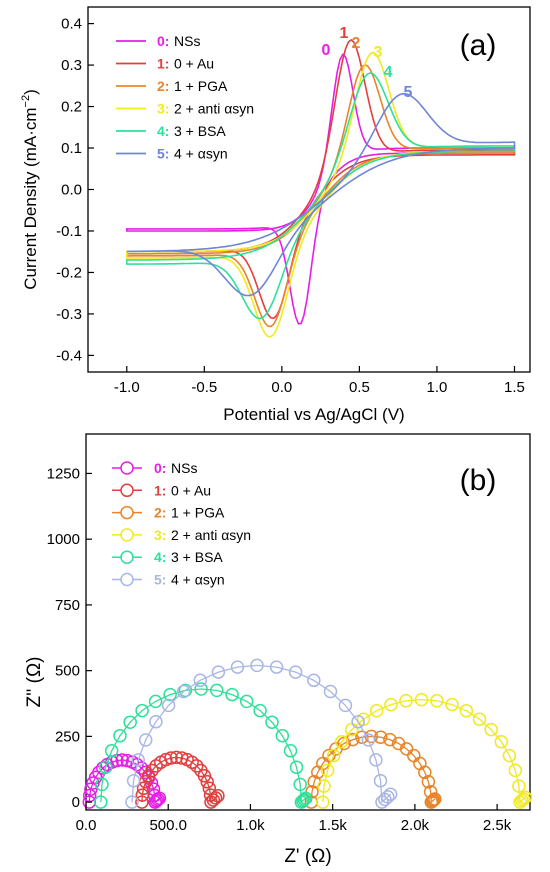 This screenshot has height=872, width=550. What do you see at coordinates (332, 825) in the screenshot?
I see `eis-x-tick-label: 1.5k` at bounding box center [332, 825].